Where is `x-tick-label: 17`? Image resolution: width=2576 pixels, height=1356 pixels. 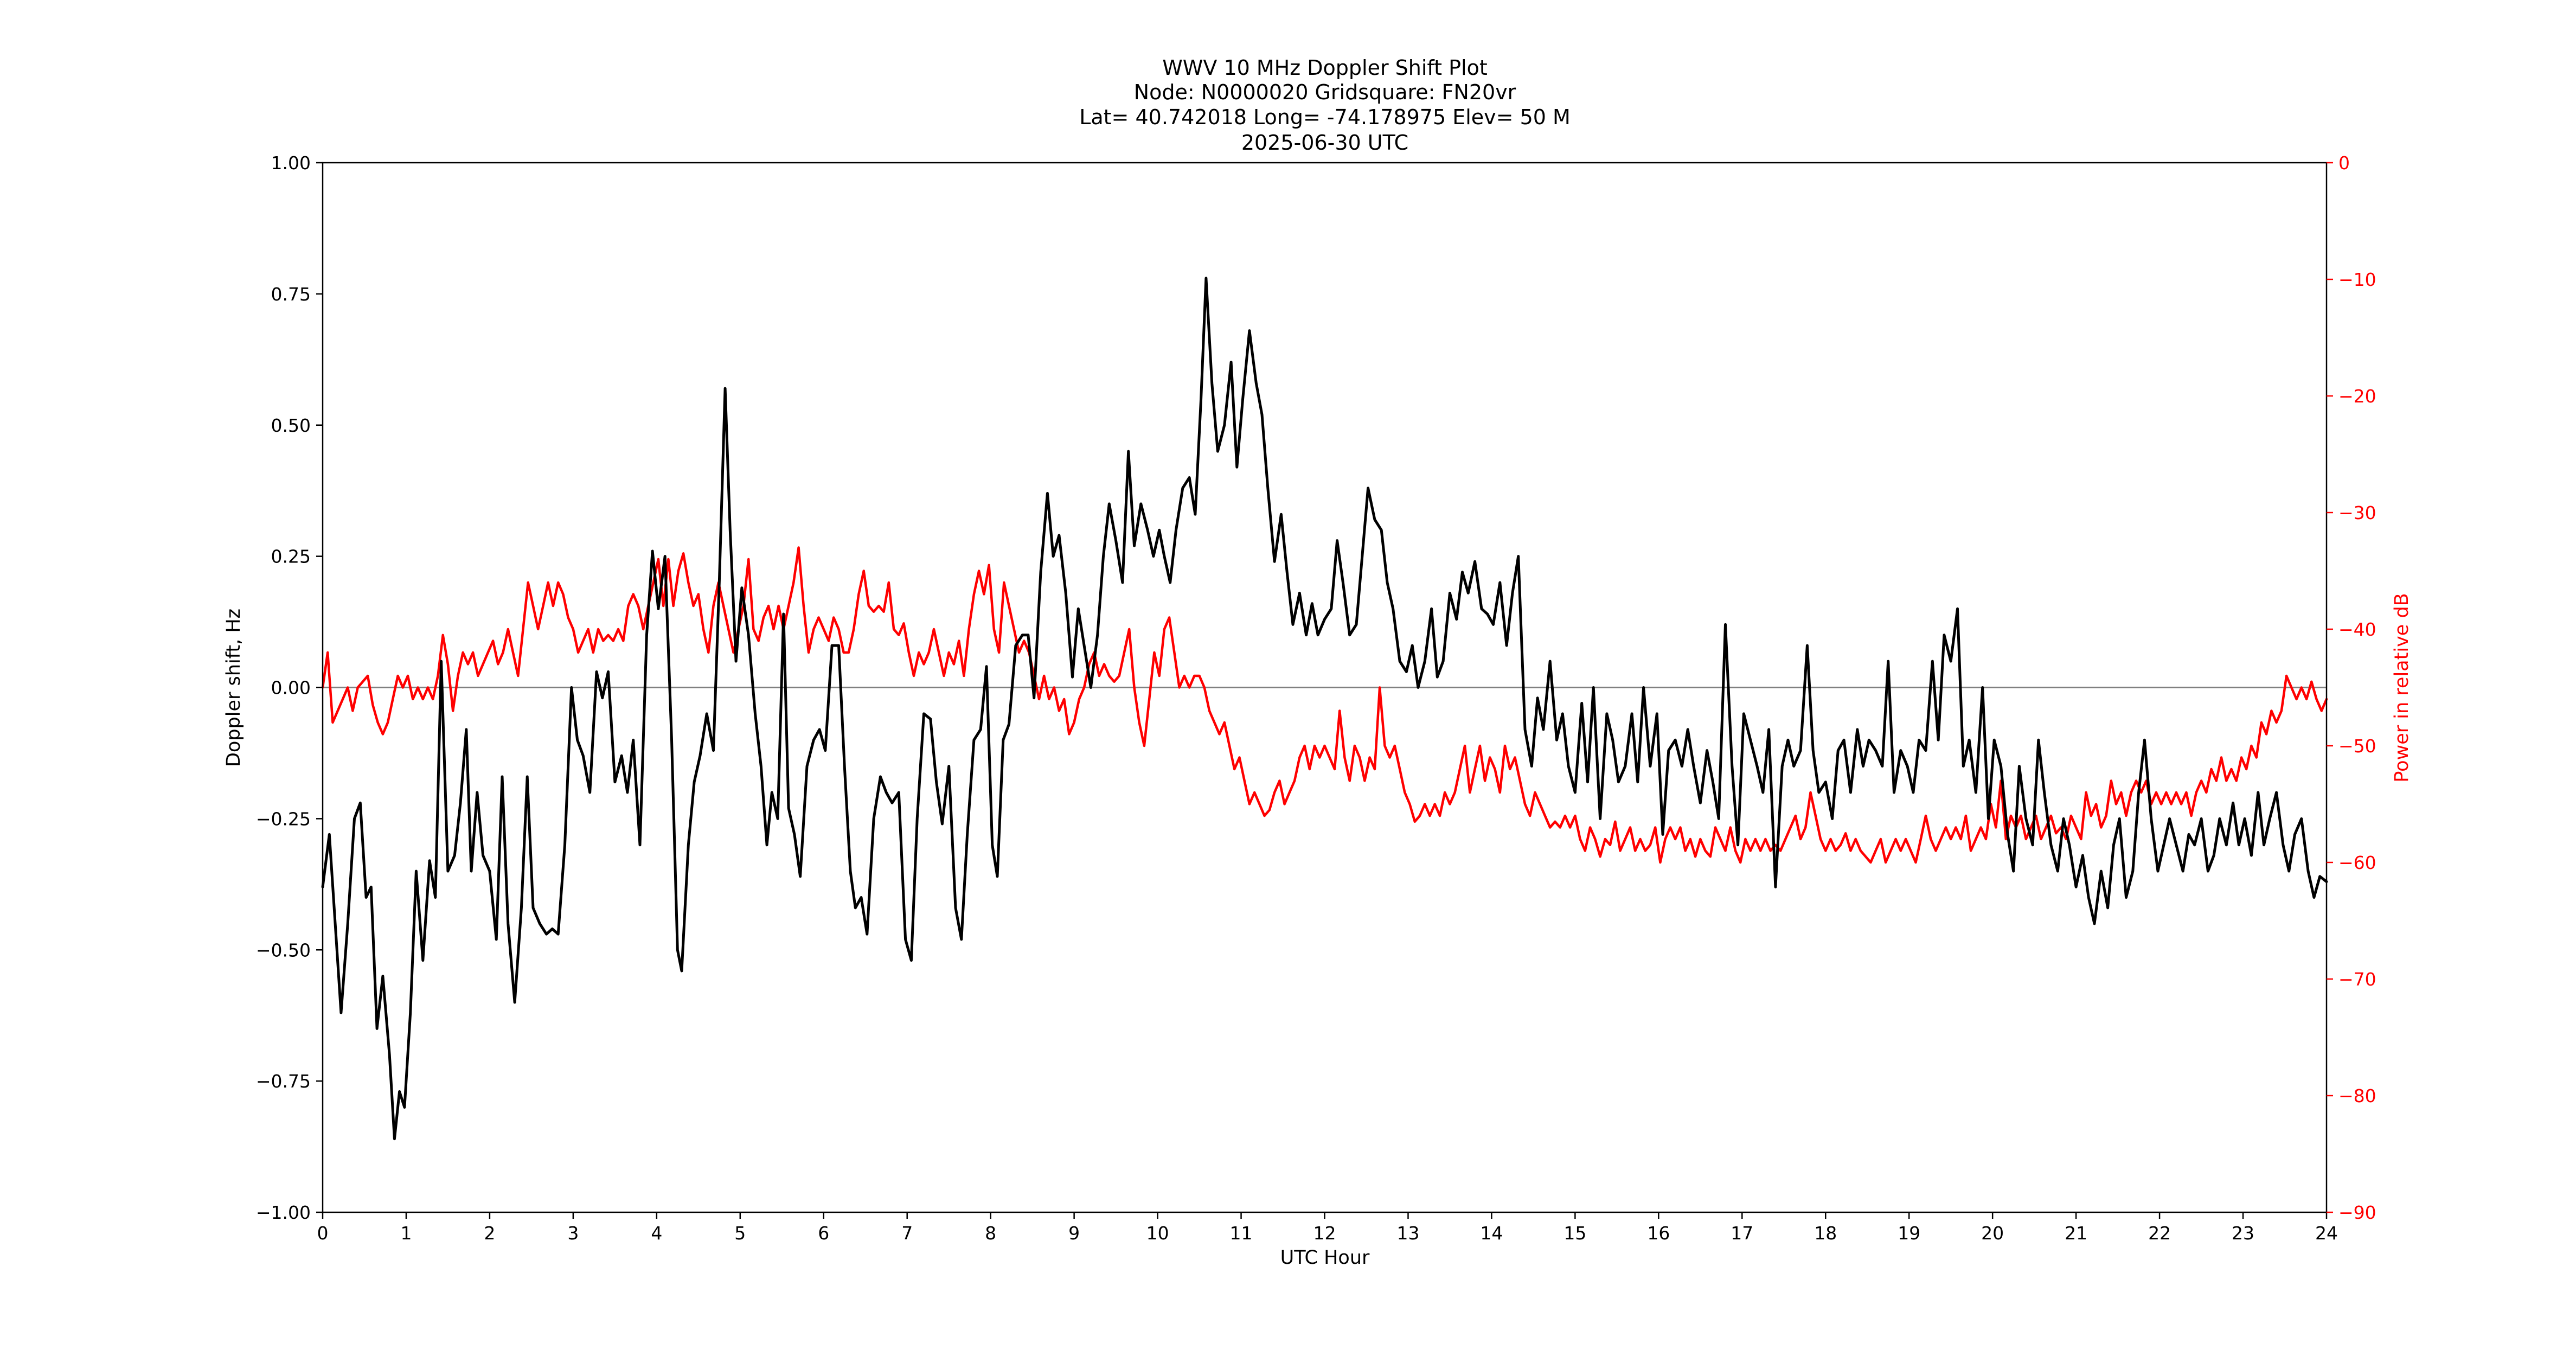
x-tick-label: 17 is located at coordinates (1742, 1233).